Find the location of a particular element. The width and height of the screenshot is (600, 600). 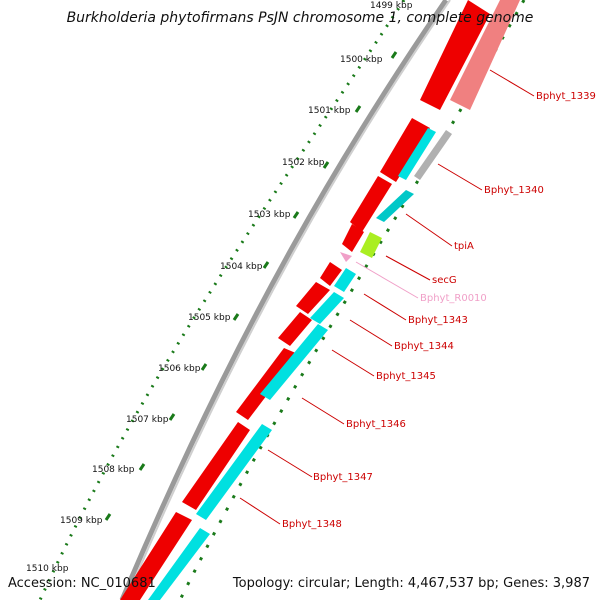

gene-bphyt-1339-faded is located at coordinates (485, 55).